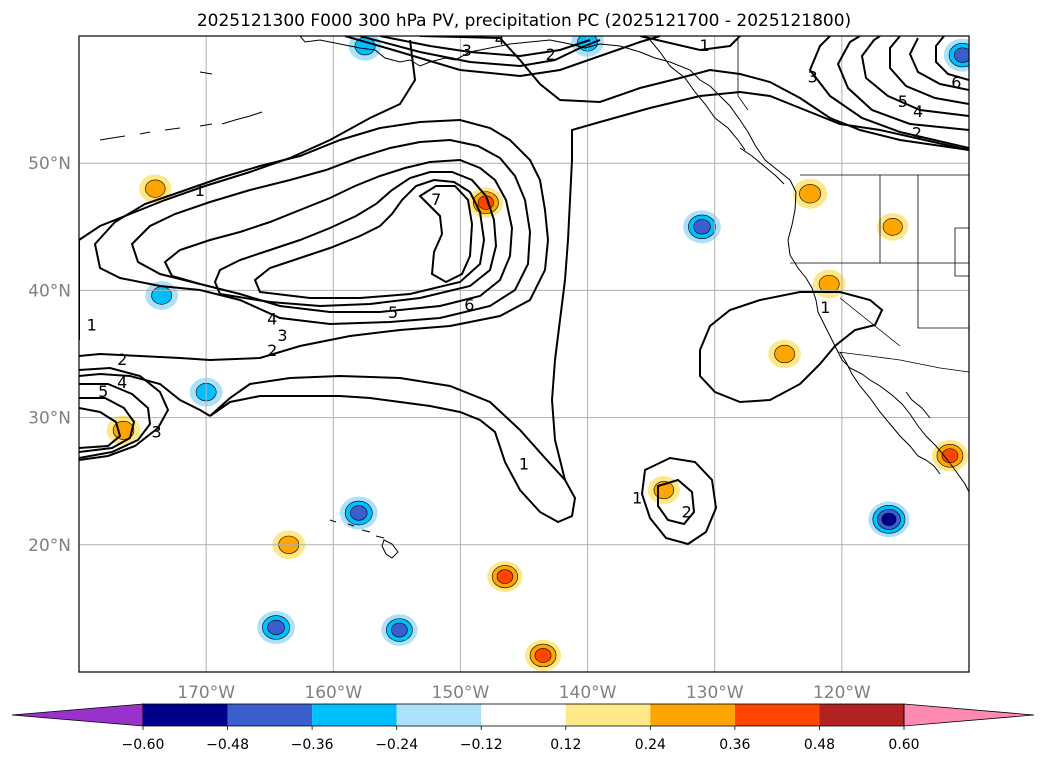  I want to click on pv-contour-7-main, so click(446, 234).